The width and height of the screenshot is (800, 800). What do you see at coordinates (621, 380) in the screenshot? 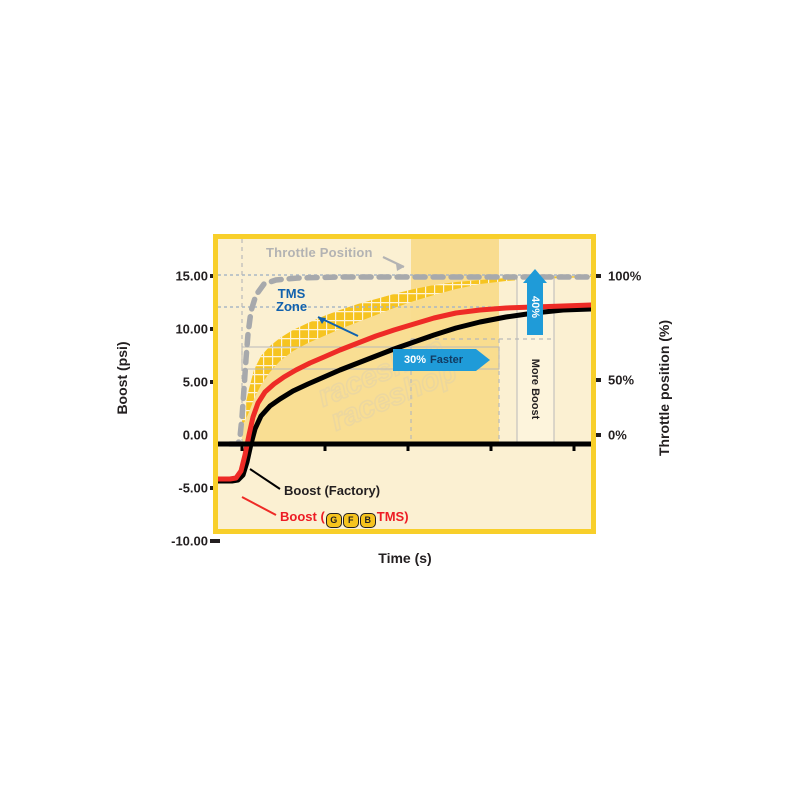
I see `y-tick-right-50: 50%` at bounding box center [621, 380].